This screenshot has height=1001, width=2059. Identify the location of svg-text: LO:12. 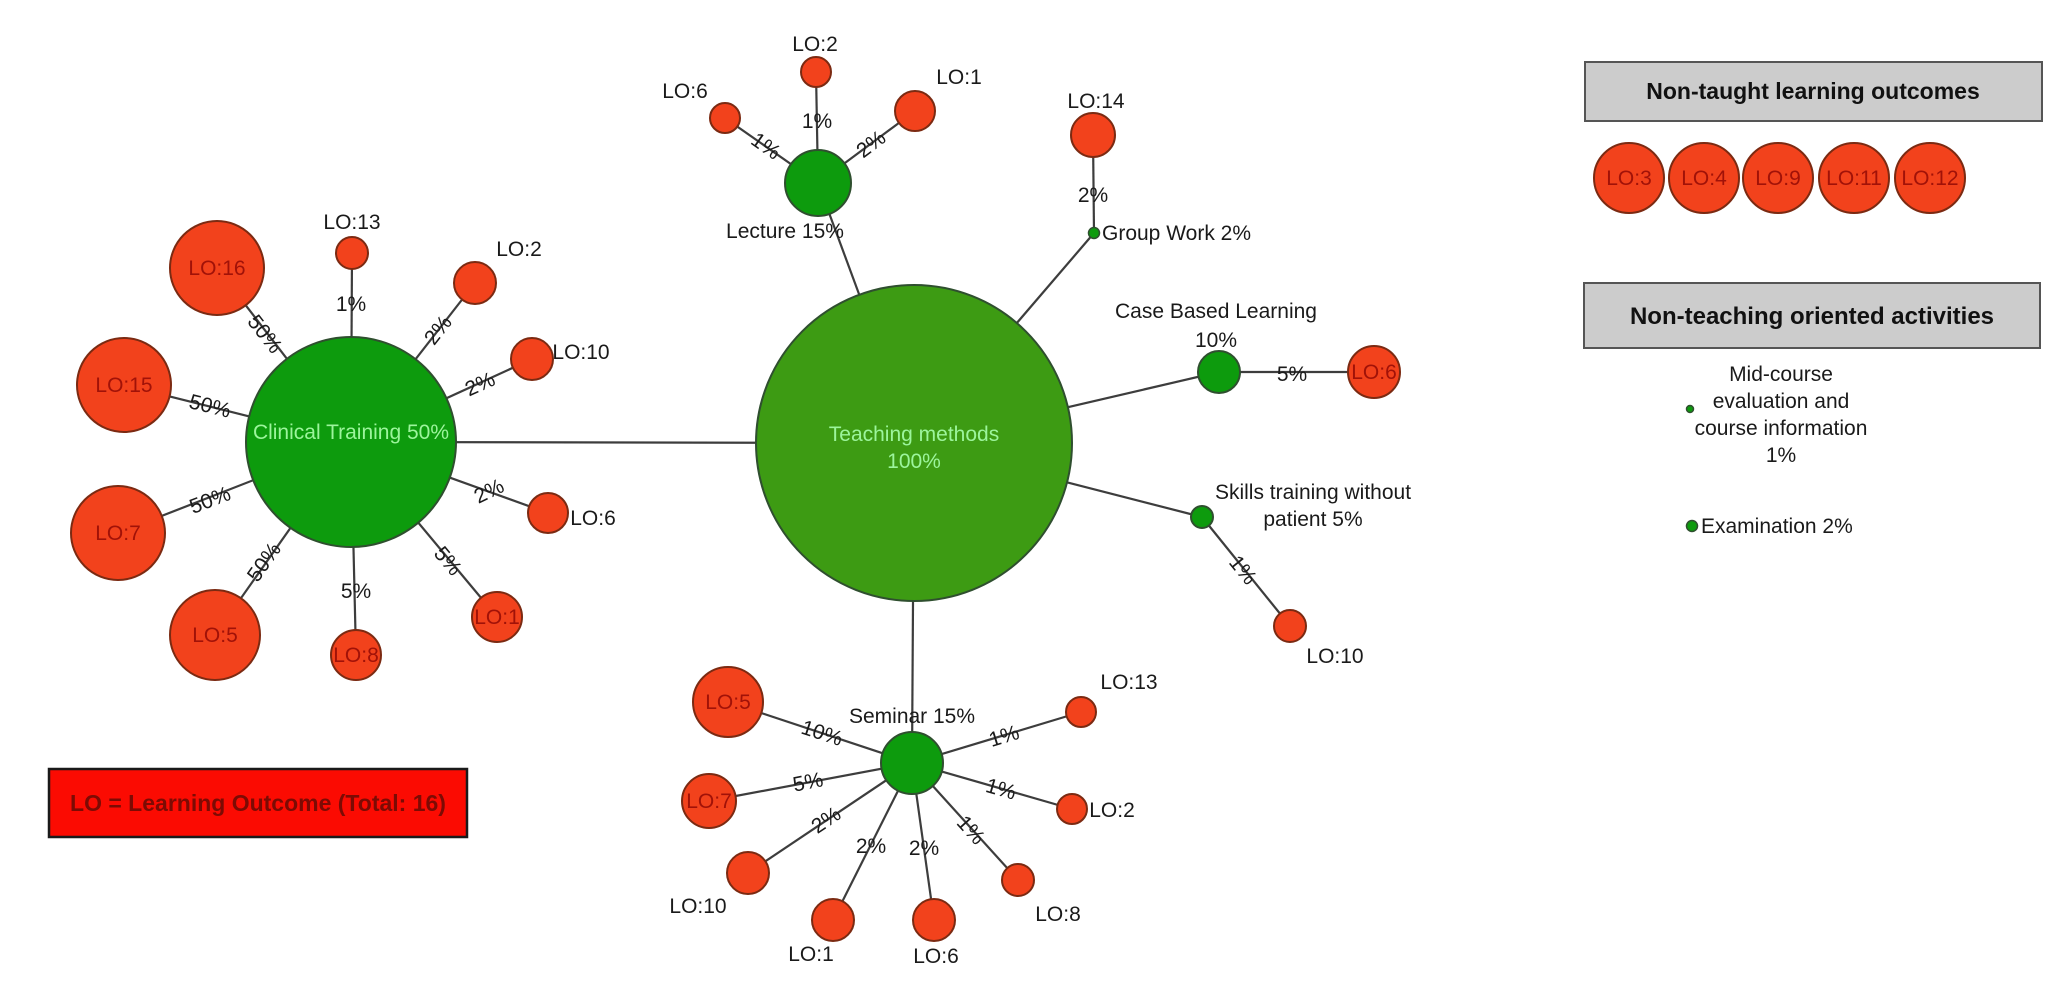
(1929, 178).